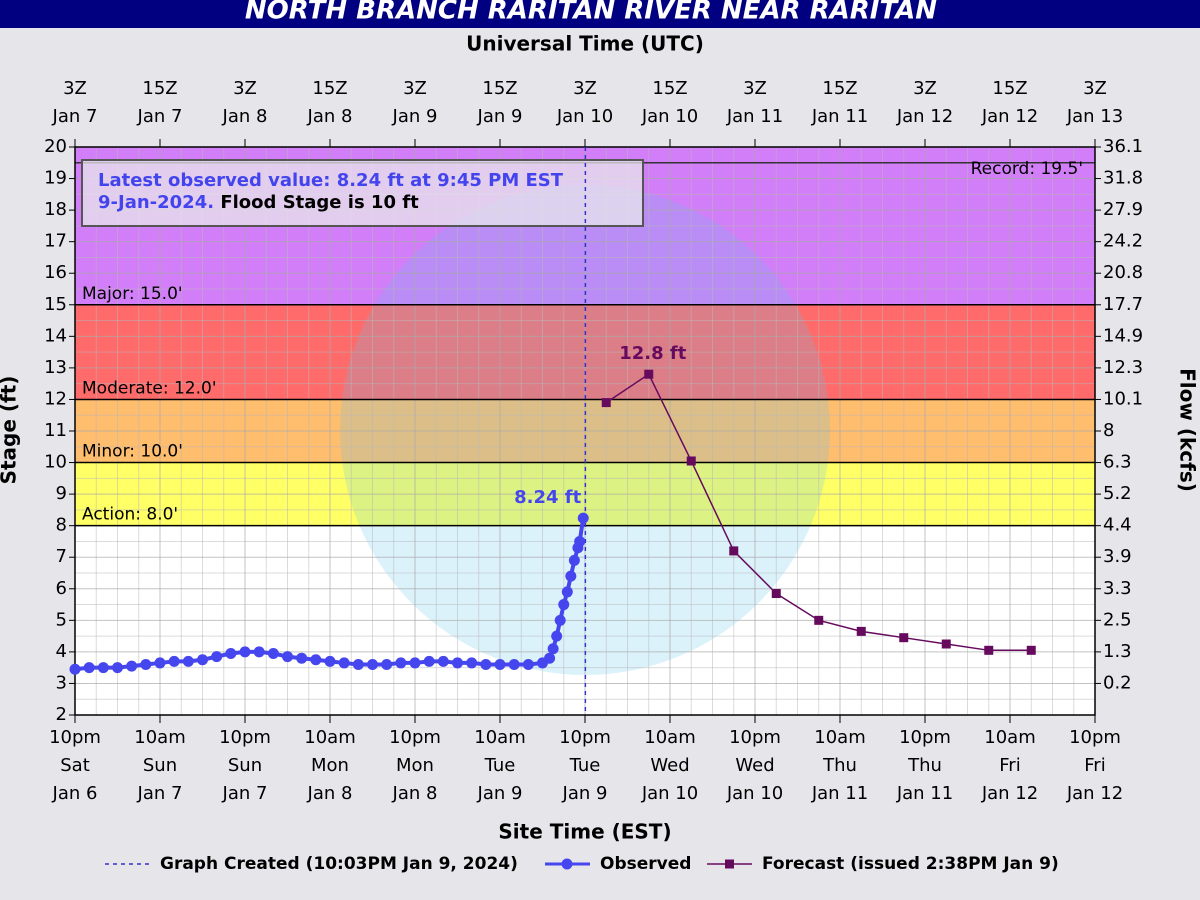 This screenshot has width=1200, height=900. I want to click on y-tick-label: 15, so click(55, 304).